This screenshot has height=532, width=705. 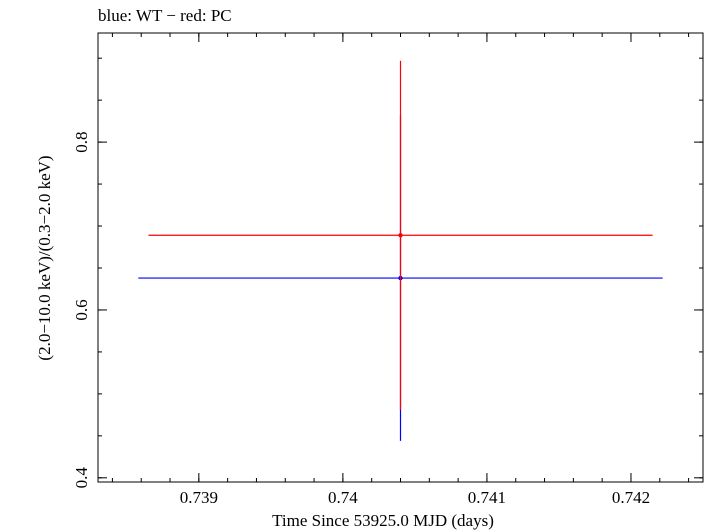 I want to click on data-point-pc, so click(x=400, y=235).